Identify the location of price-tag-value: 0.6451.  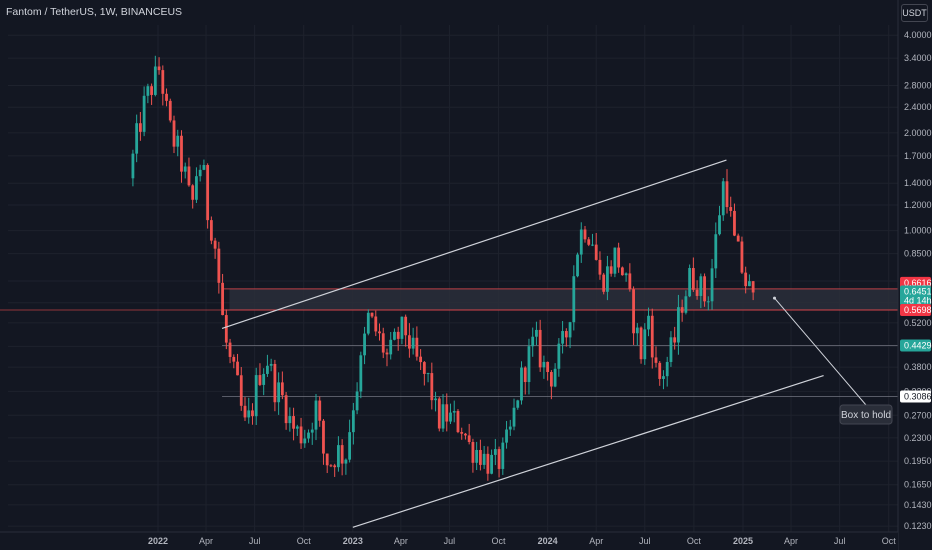
(918, 291).